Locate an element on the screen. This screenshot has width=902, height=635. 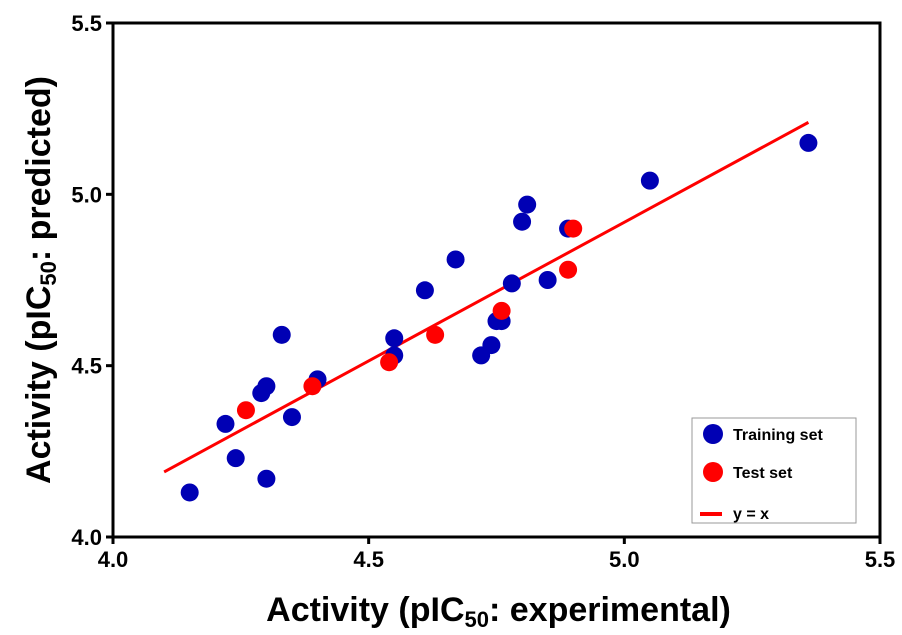
x-axis-title-suffix: : experimental) is located at coordinates (610, 610).